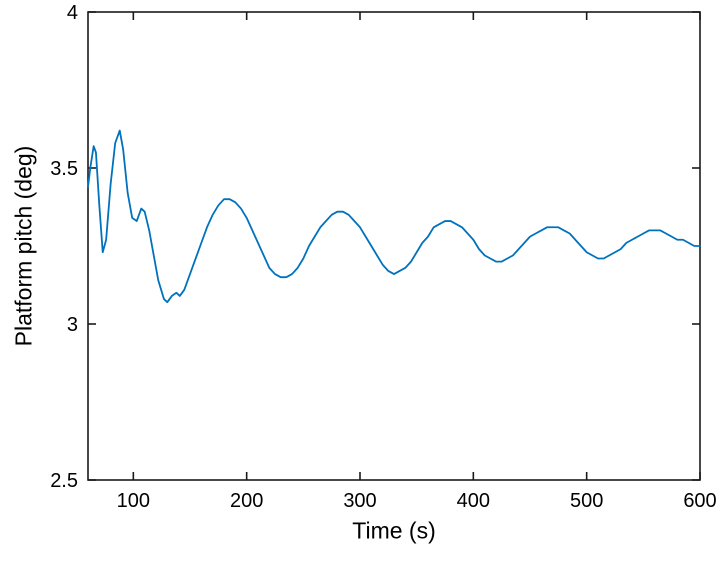  What do you see at coordinates (394, 530) in the screenshot?
I see `x-axis-label: Time (s)` at bounding box center [394, 530].